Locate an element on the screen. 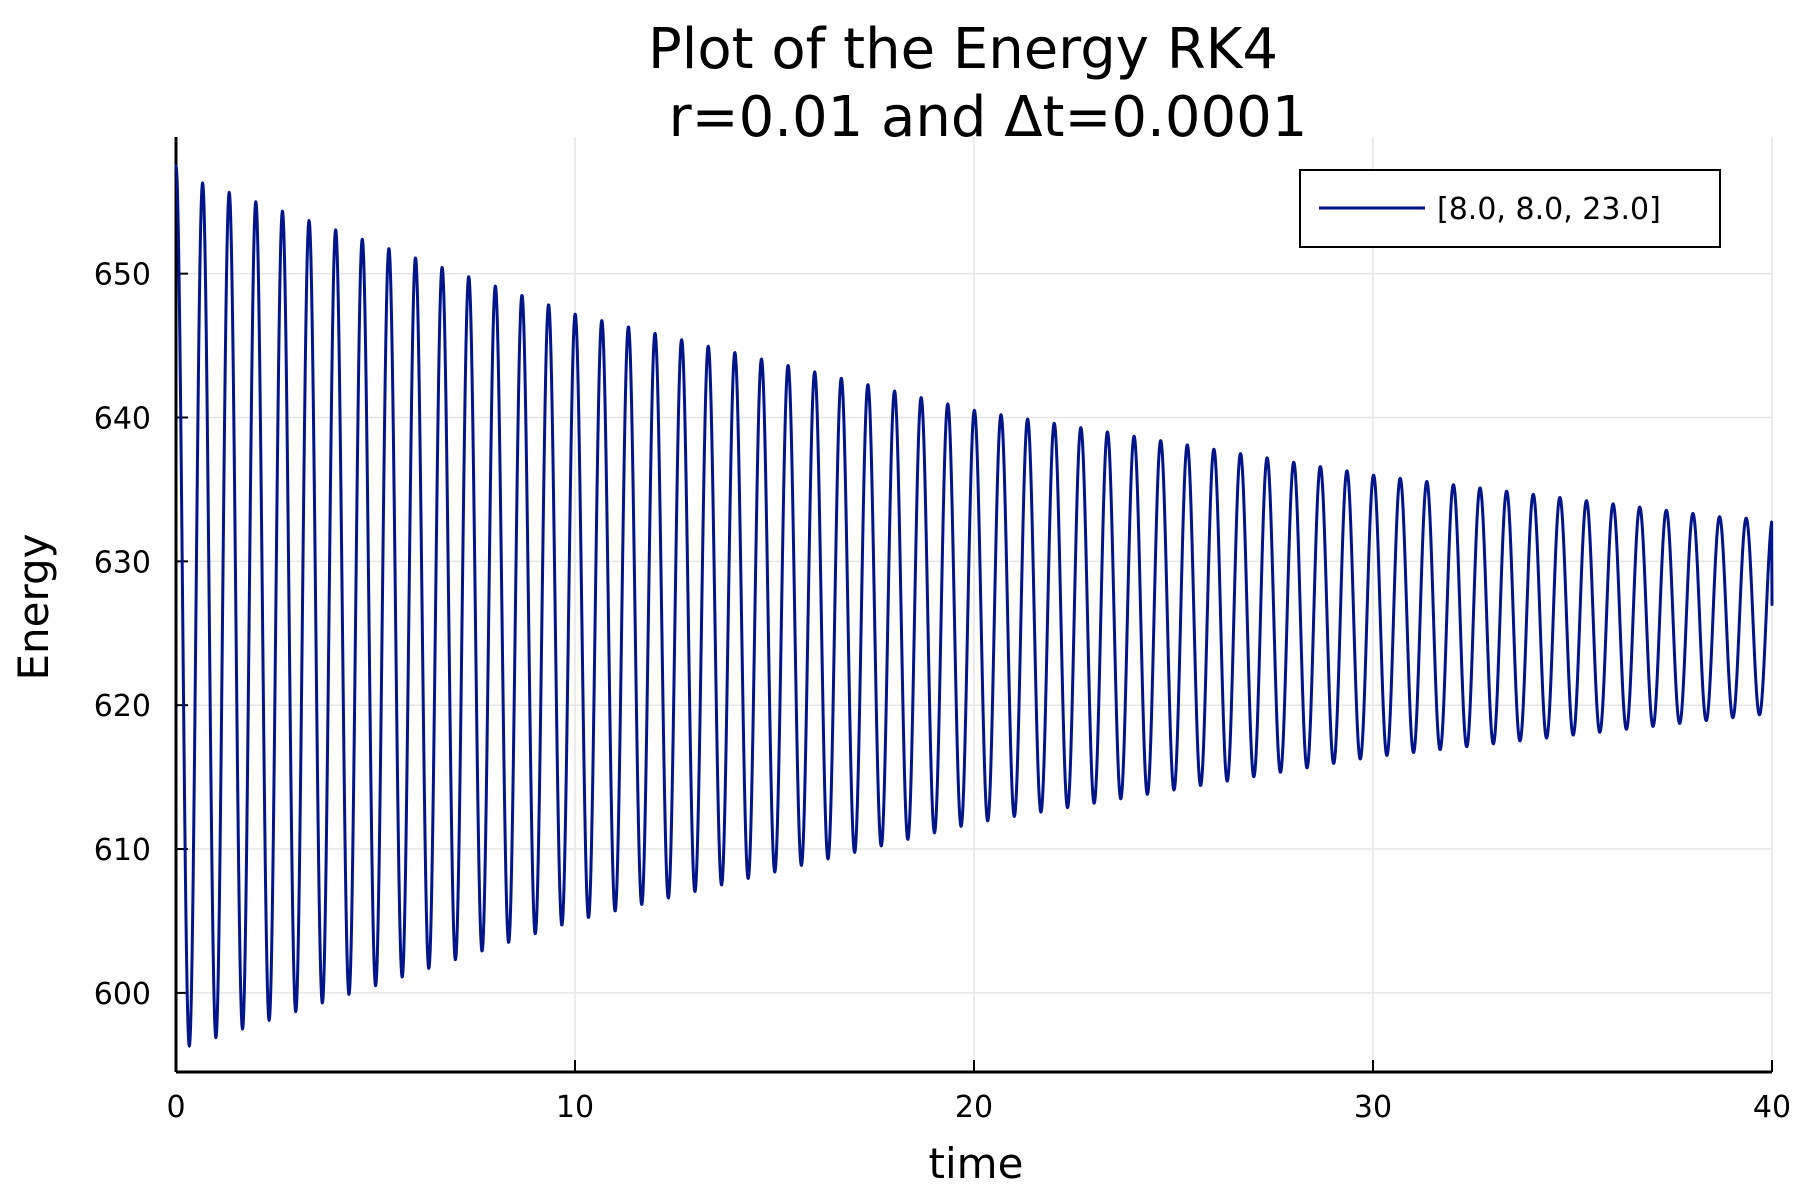  x-tick-label: 0 is located at coordinates (175, 1107).